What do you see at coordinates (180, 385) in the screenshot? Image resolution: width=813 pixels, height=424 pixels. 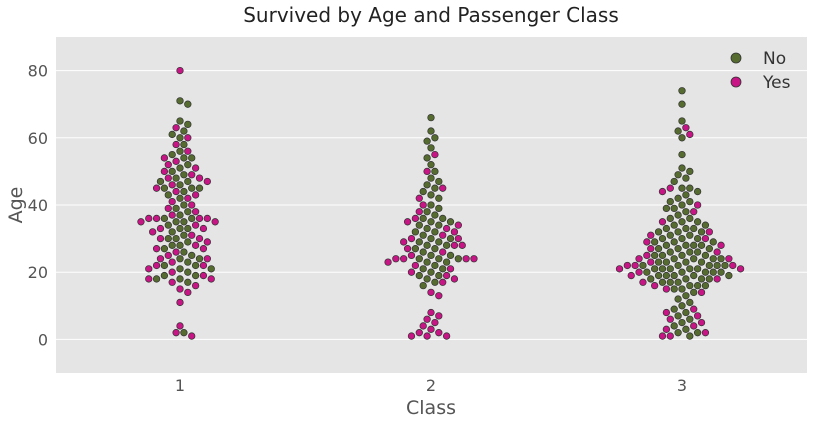 I see `x-tick-label: 1` at bounding box center [180, 385].